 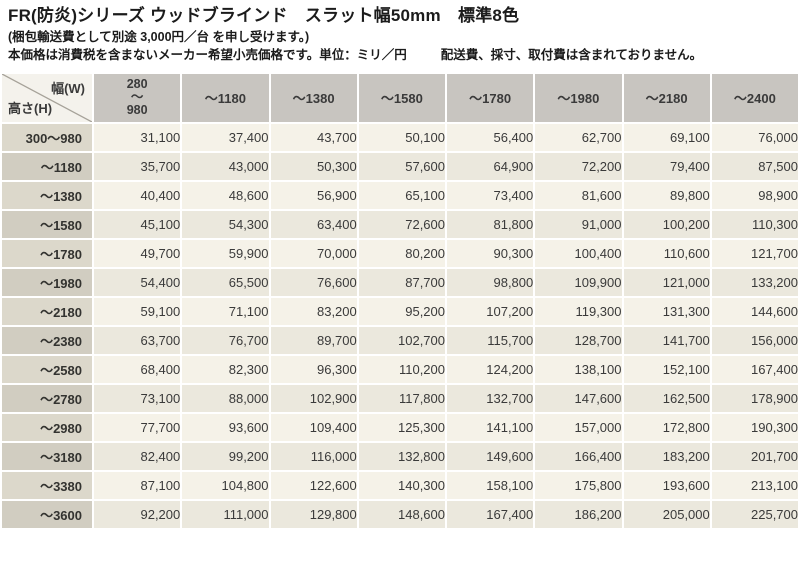 I want to click on price-cell: 62,700, so click(x=578, y=137).